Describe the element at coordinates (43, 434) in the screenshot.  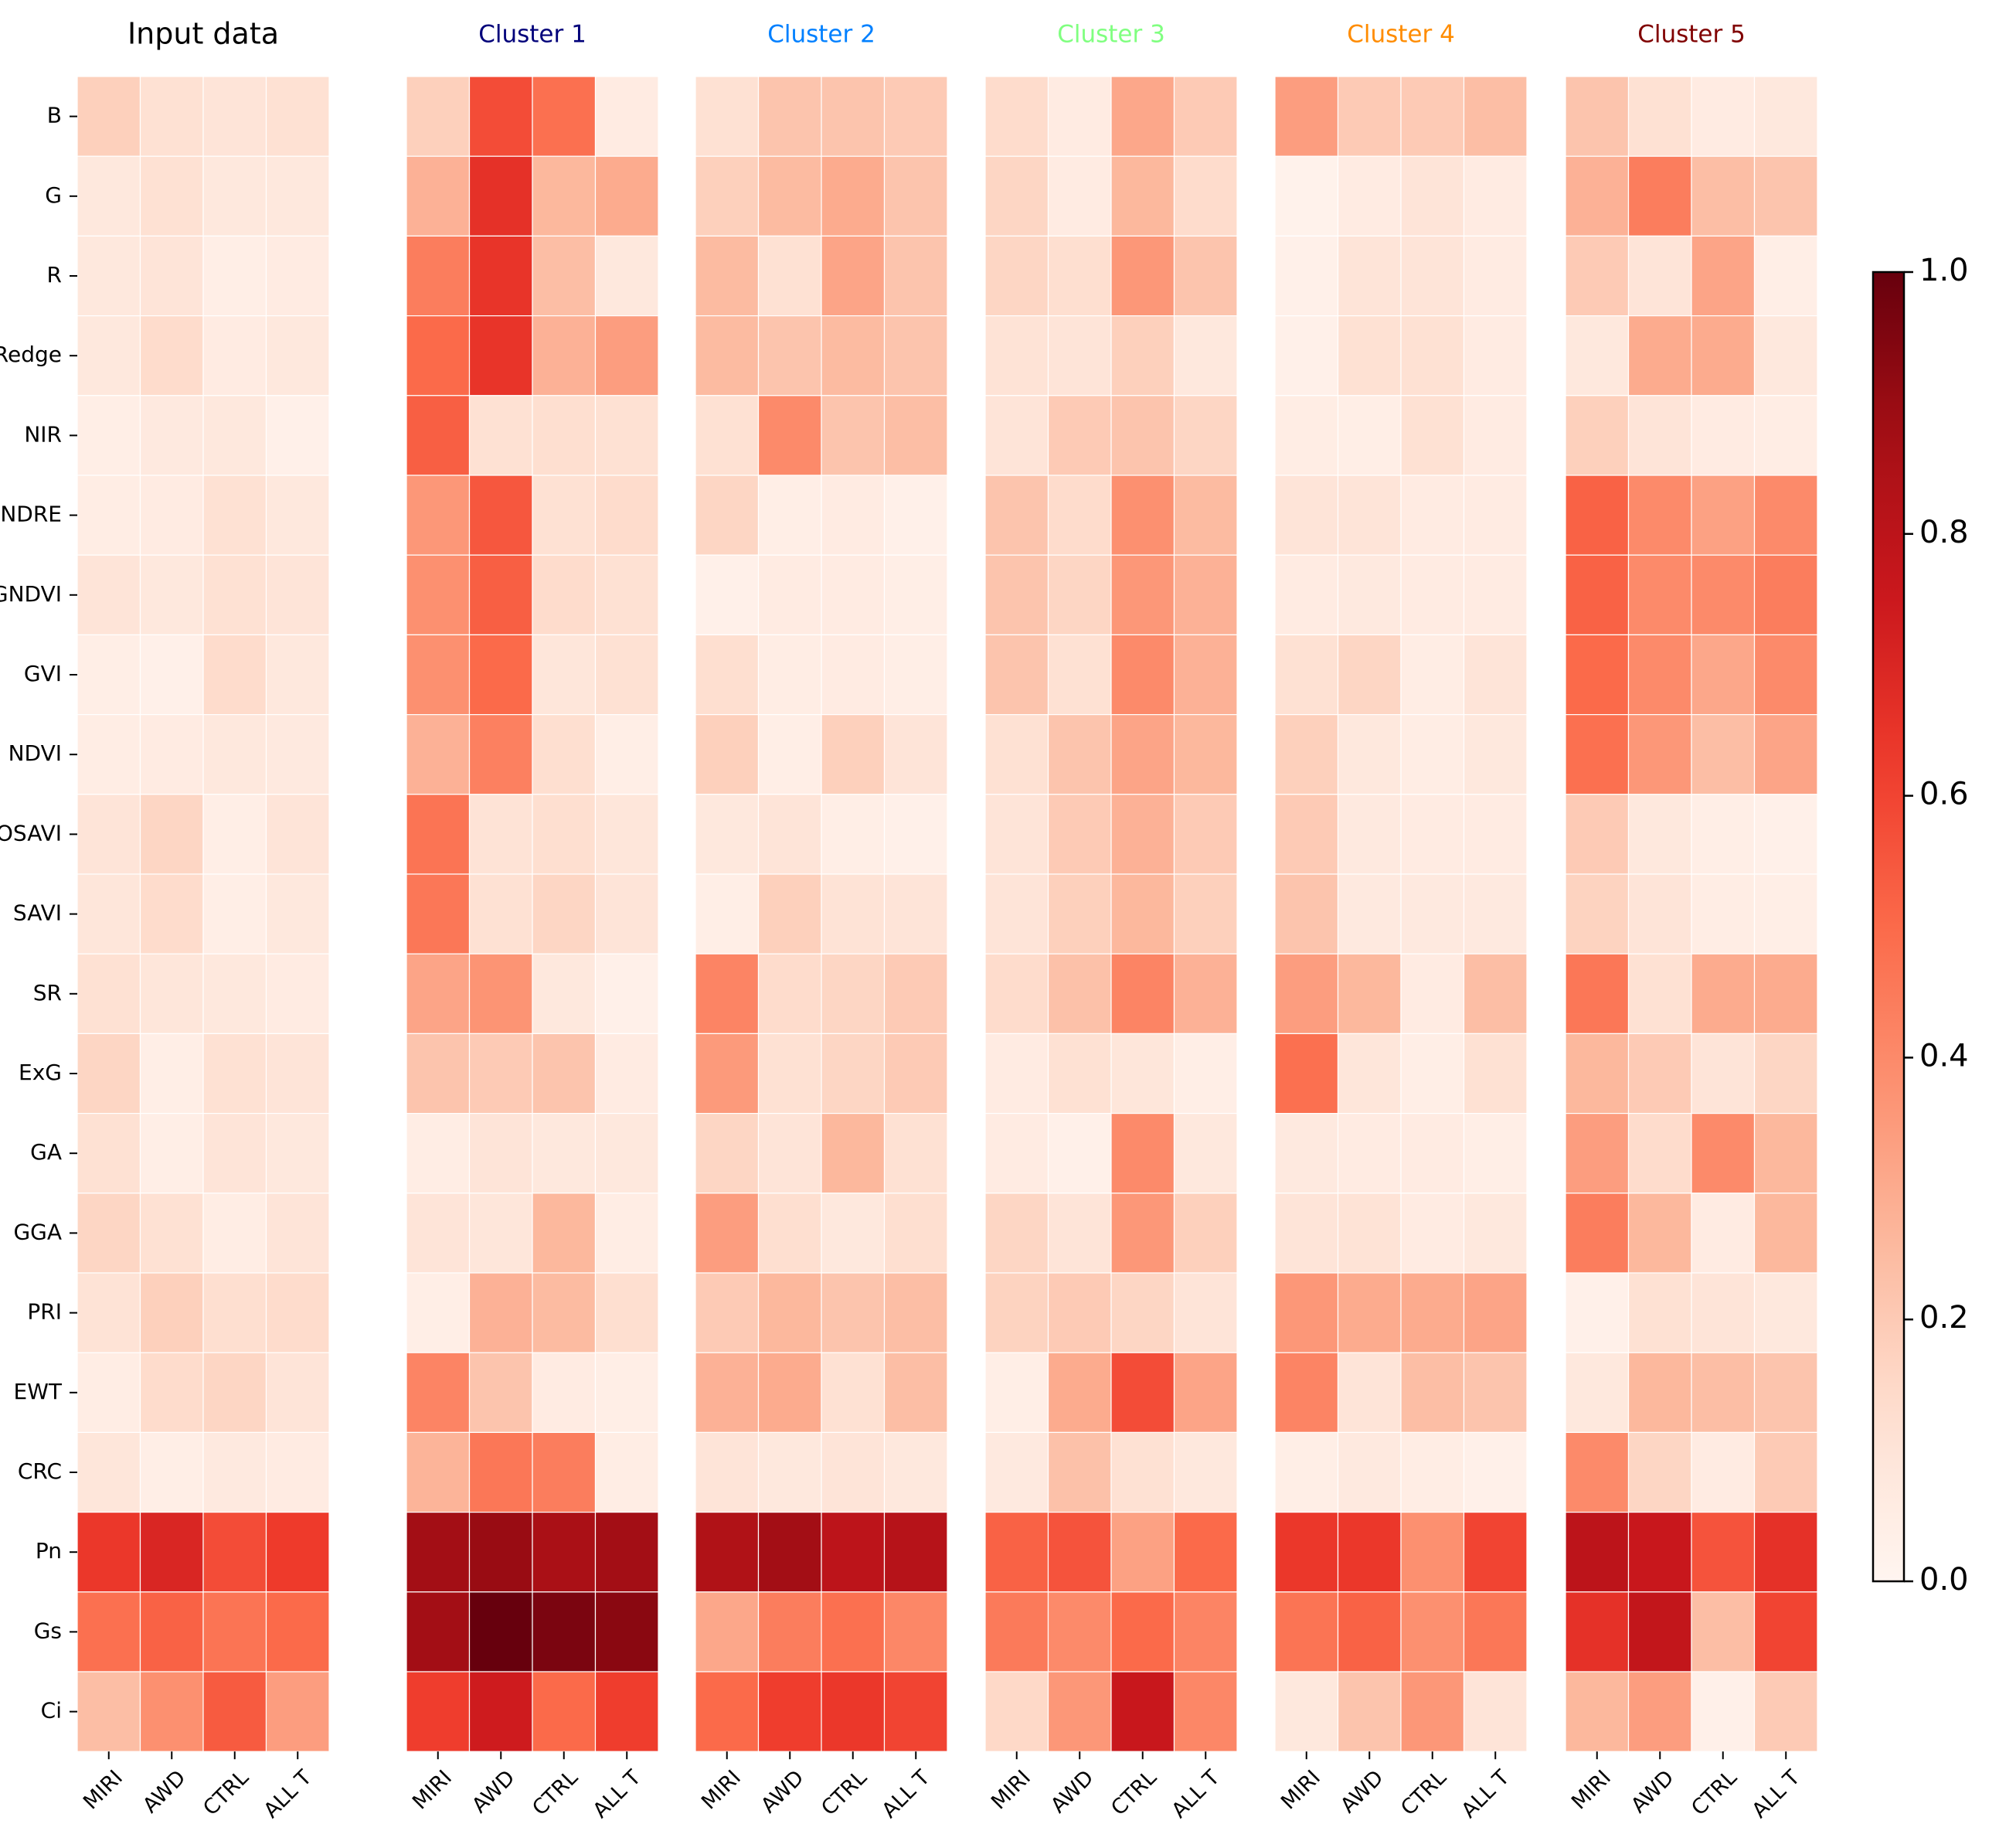
I see `y-tick-label: NIR` at that location.